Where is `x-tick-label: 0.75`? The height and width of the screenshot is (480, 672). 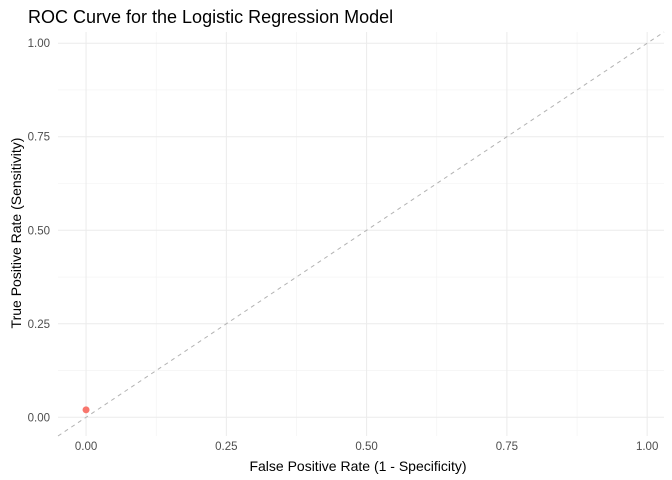
x-tick-label: 0.75 is located at coordinates (507, 447).